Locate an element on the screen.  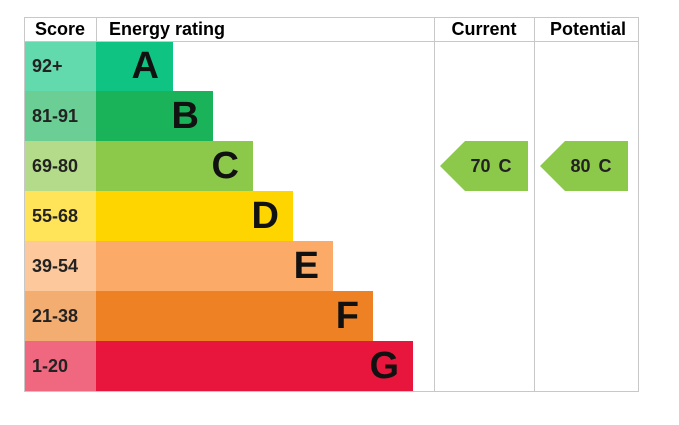
rating-letter: F is located at coordinates (347, 316).